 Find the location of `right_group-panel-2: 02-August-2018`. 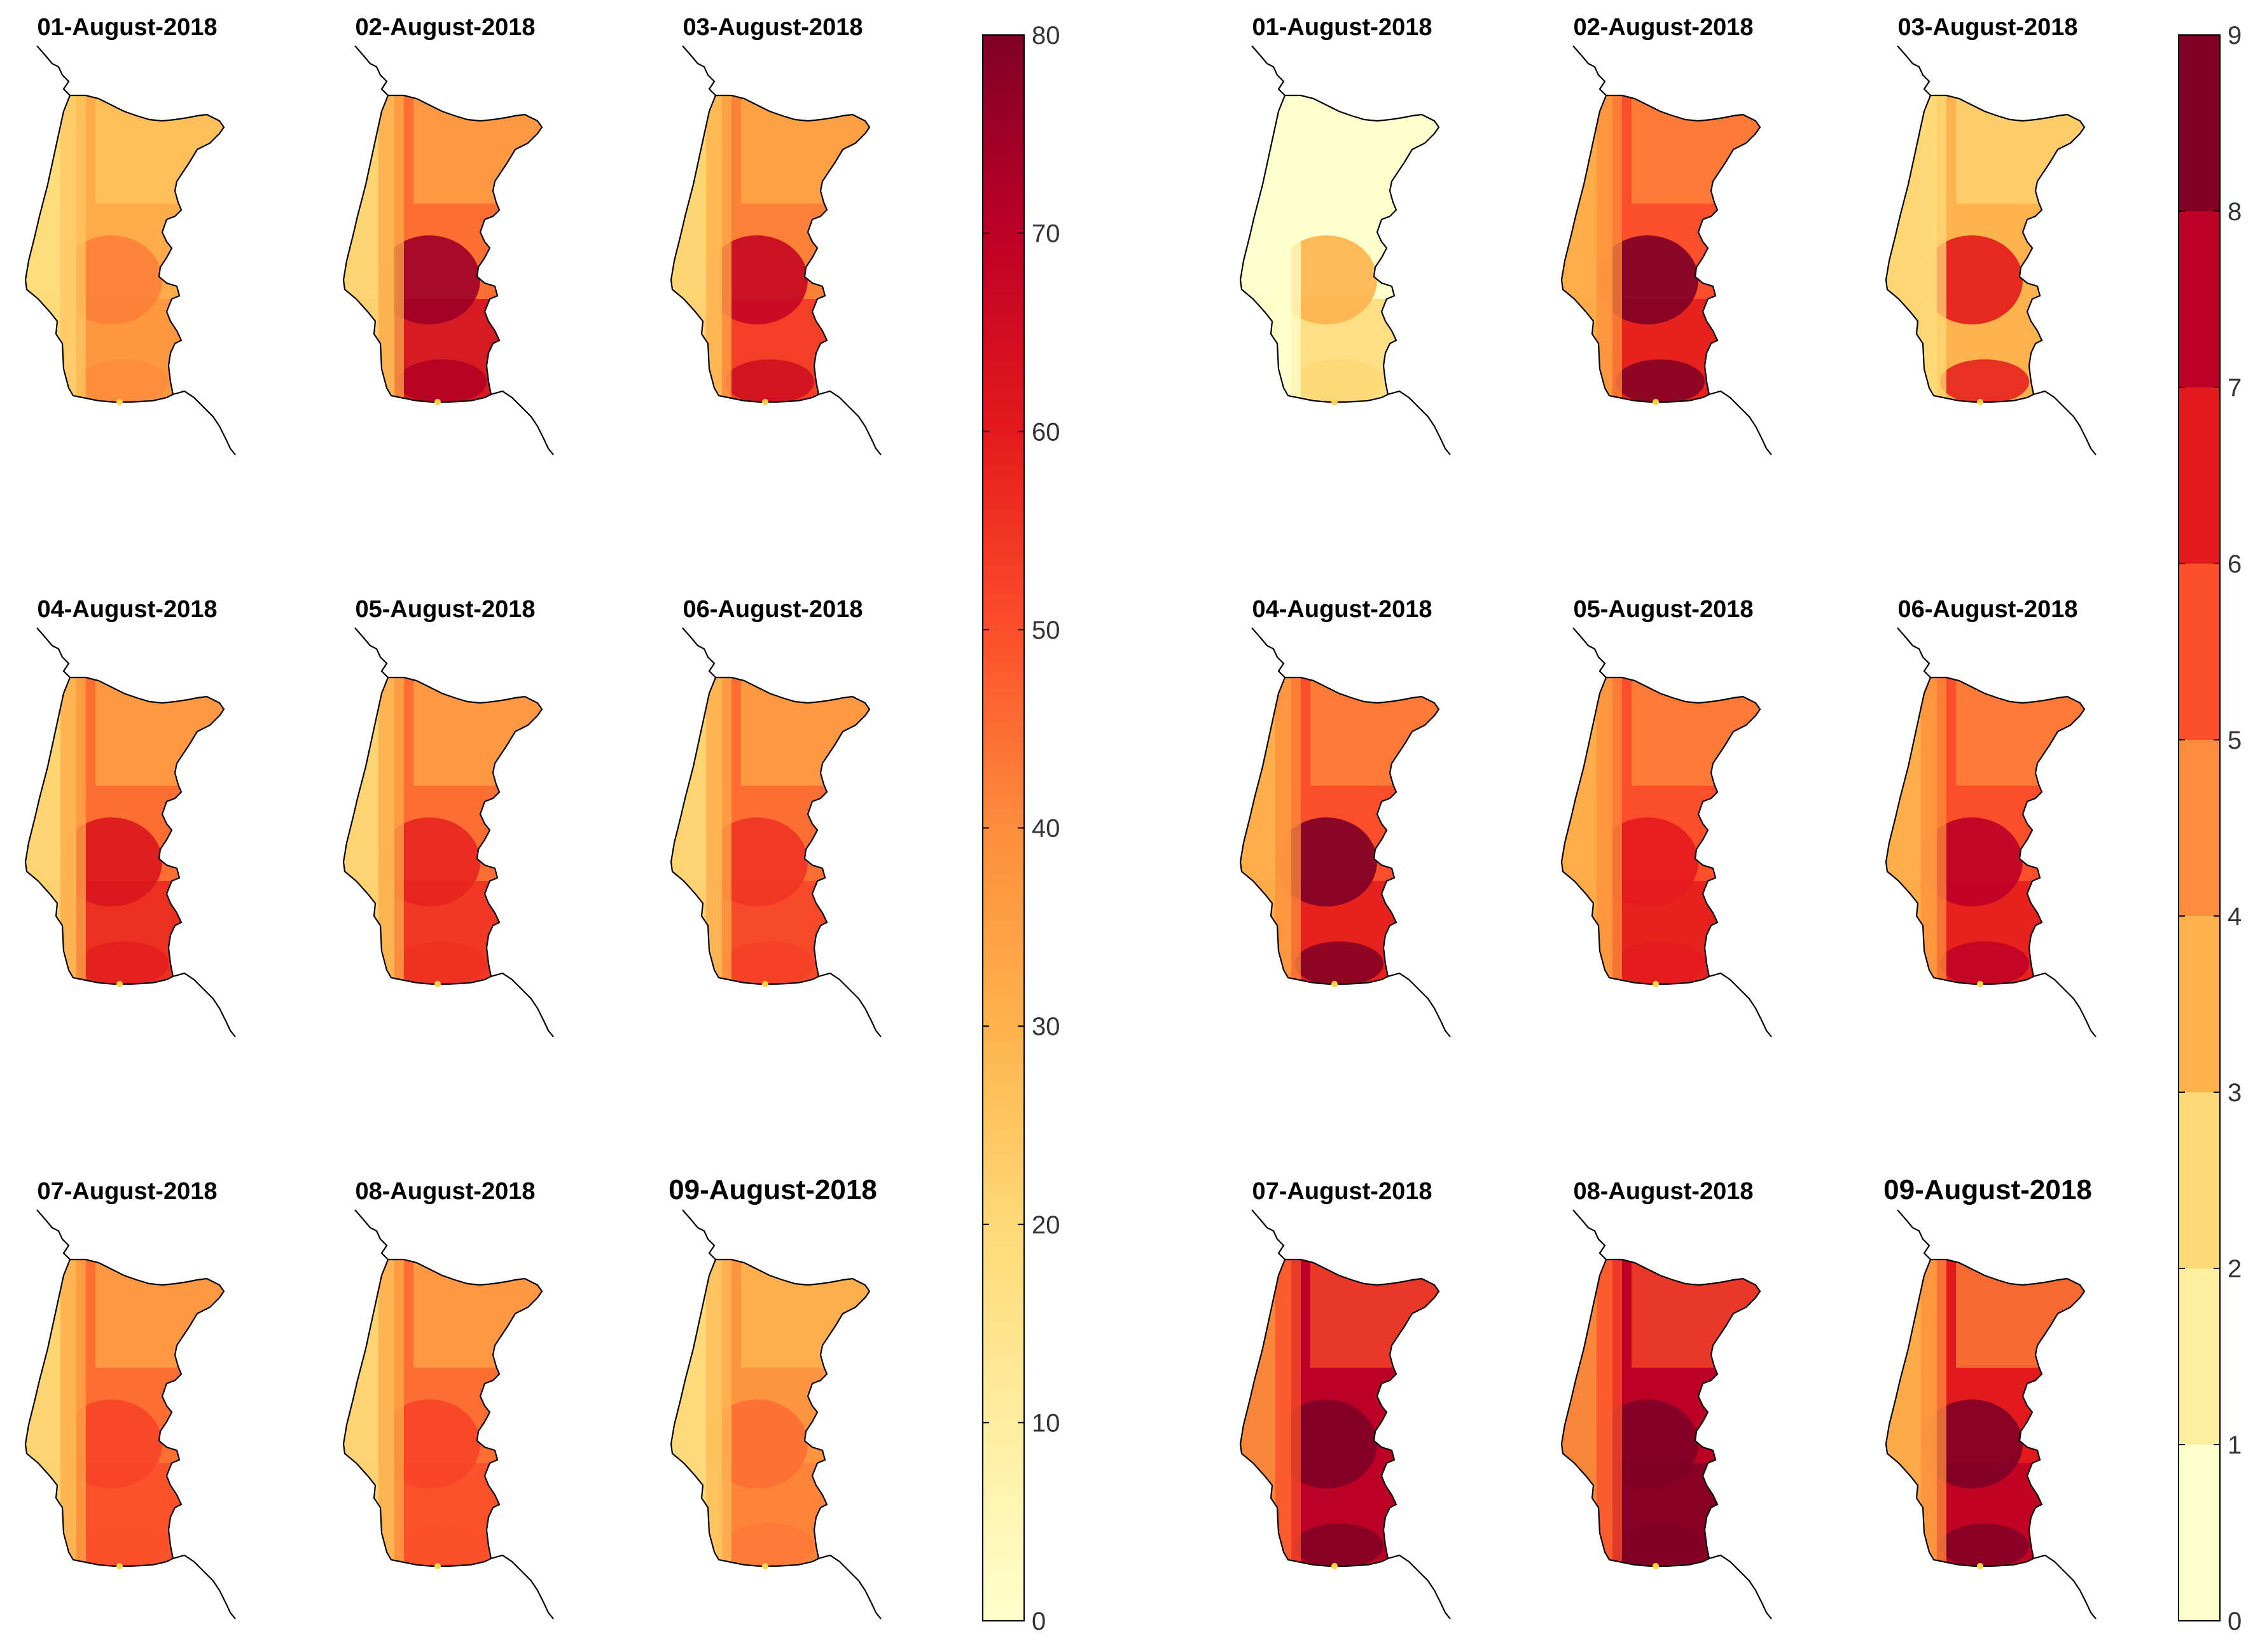

right_group-panel-2: 02-August-2018 is located at coordinates (1666, 234).